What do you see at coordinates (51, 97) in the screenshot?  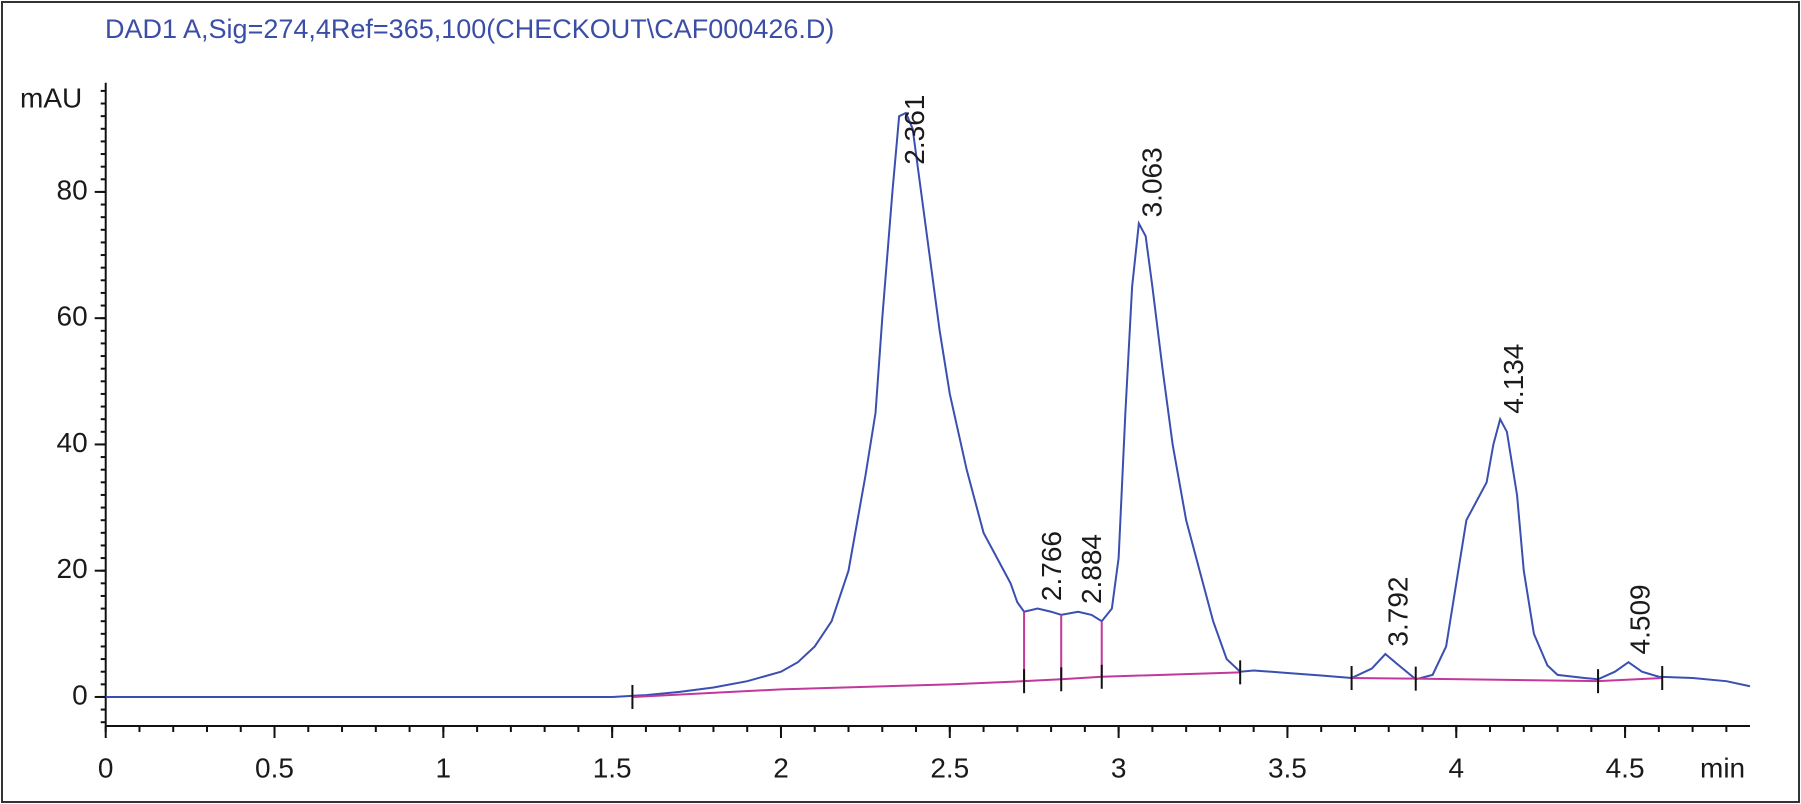 I see `y-axis-label: mAU` at bounding box center [51, 97].